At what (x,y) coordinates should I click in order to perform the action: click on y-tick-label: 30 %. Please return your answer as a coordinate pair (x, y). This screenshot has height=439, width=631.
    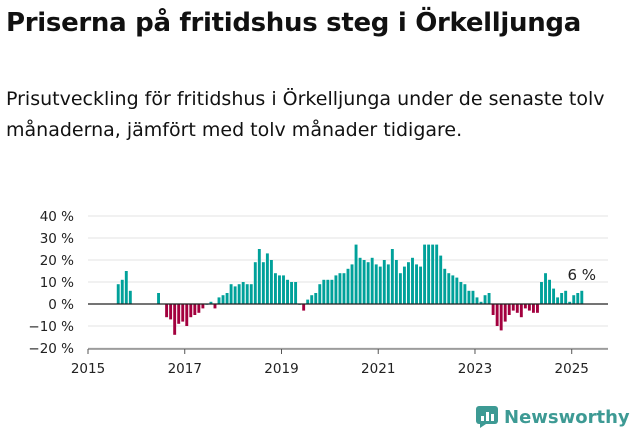
    Looking at the image, I should click on (57, 239).